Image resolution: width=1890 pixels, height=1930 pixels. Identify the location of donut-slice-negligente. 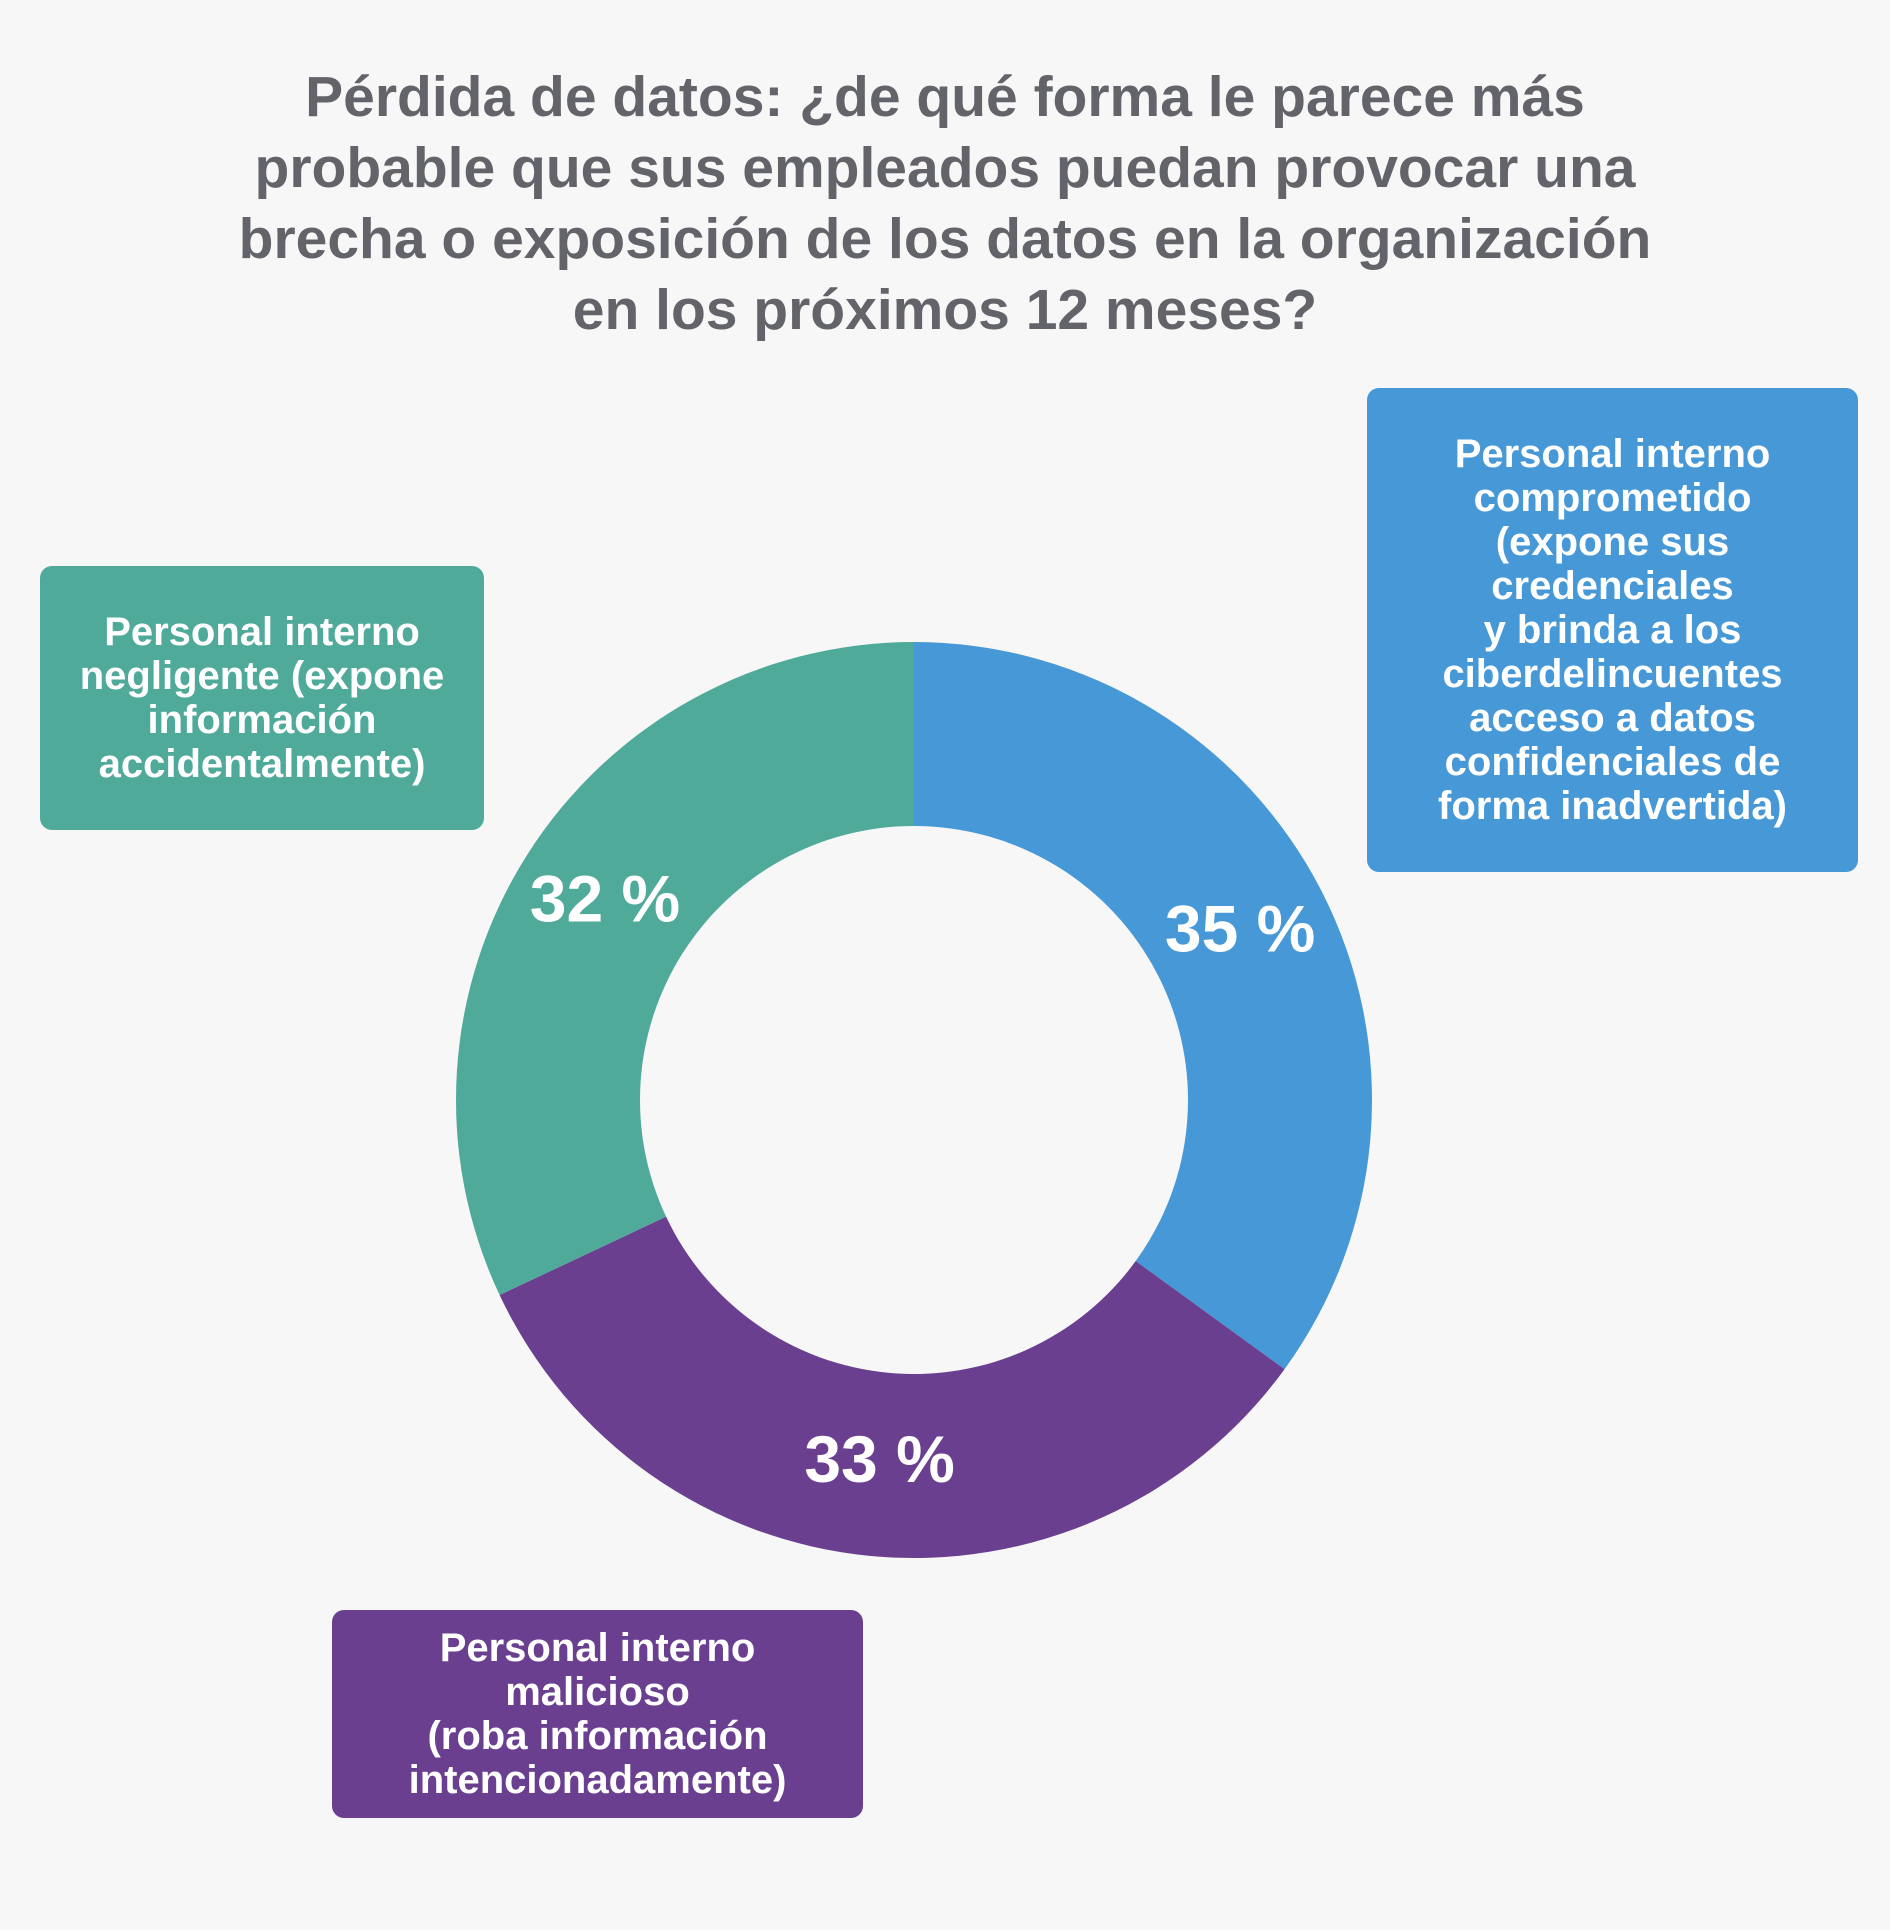
(684, 969).